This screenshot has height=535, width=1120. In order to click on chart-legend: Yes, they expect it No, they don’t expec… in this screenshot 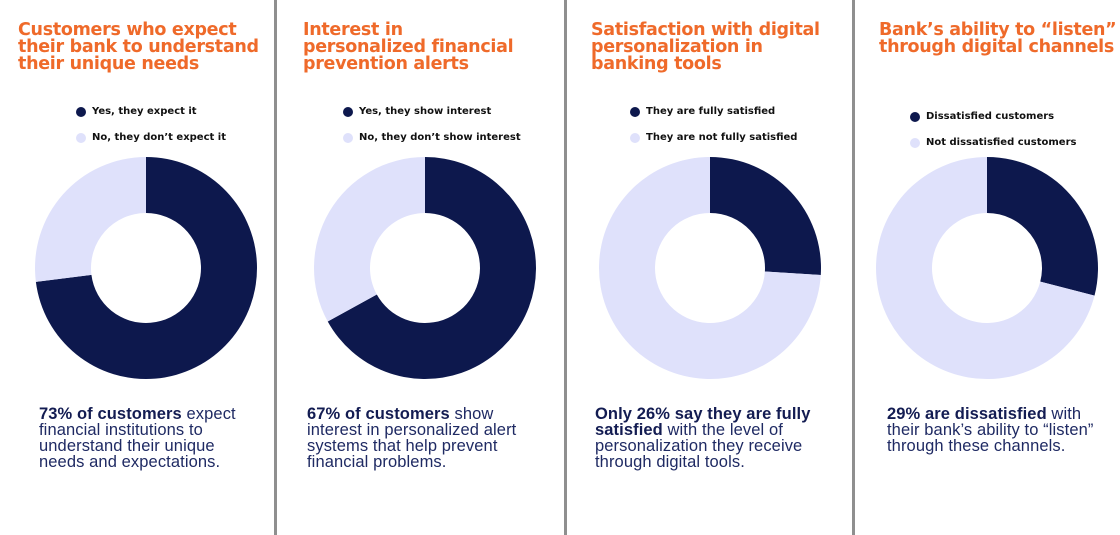, I will do `click(151, 131)`.